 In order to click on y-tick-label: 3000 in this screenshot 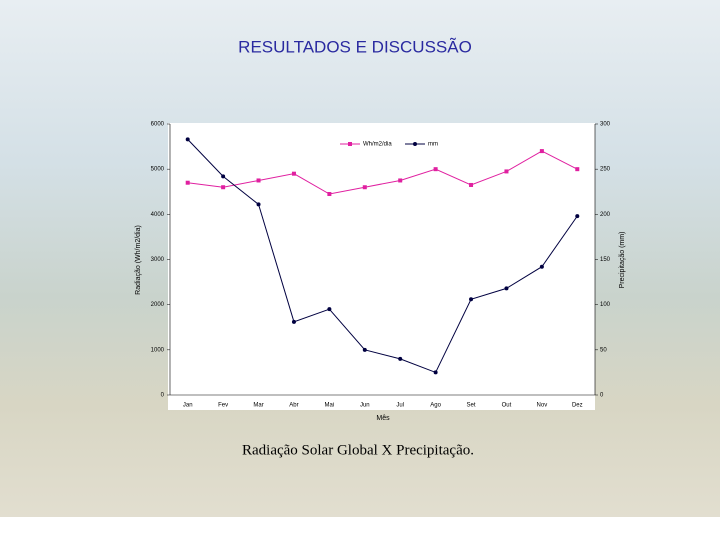, I will do `click(158, 260)`.